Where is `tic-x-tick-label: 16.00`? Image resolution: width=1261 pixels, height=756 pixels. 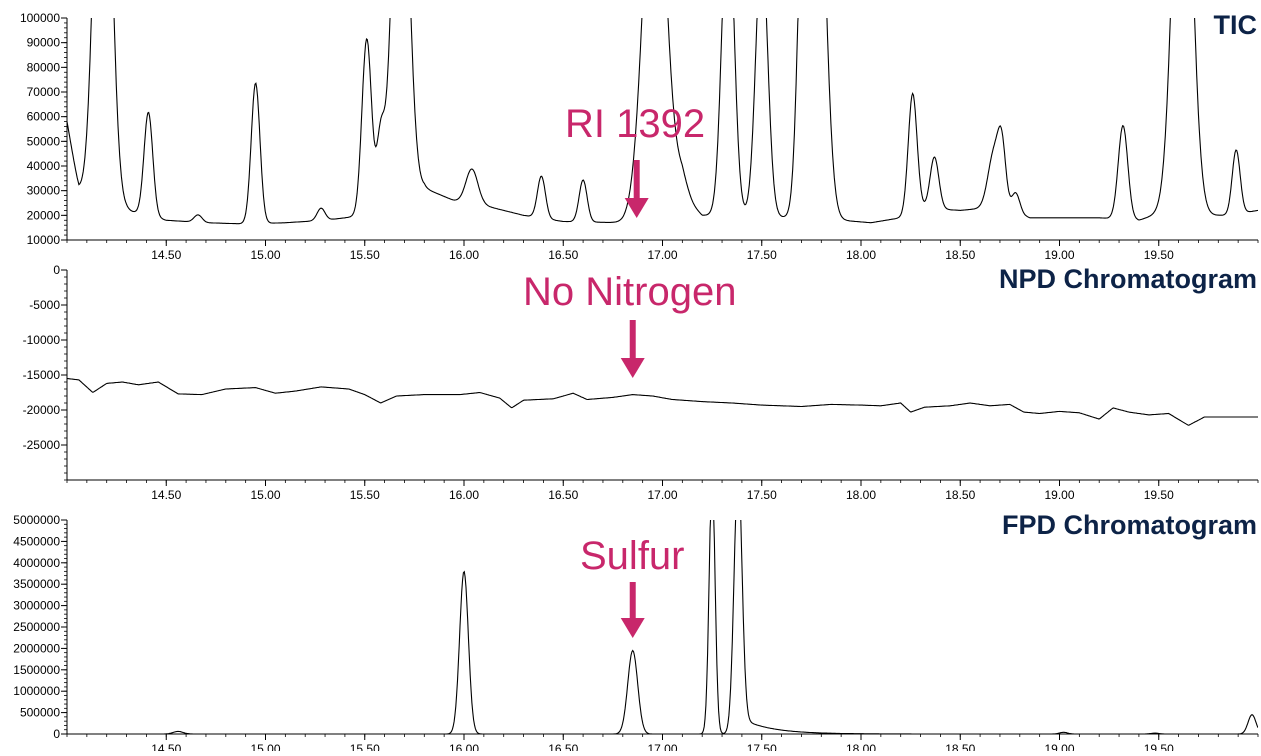
tic-x-tick-label: 16.00 is located at coordinates (464, 255).